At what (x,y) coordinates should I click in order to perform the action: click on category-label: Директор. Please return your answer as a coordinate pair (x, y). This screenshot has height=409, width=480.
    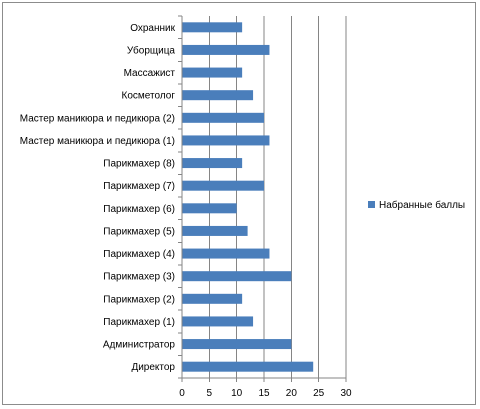
    Looking at the image, I should click on (153, 367).